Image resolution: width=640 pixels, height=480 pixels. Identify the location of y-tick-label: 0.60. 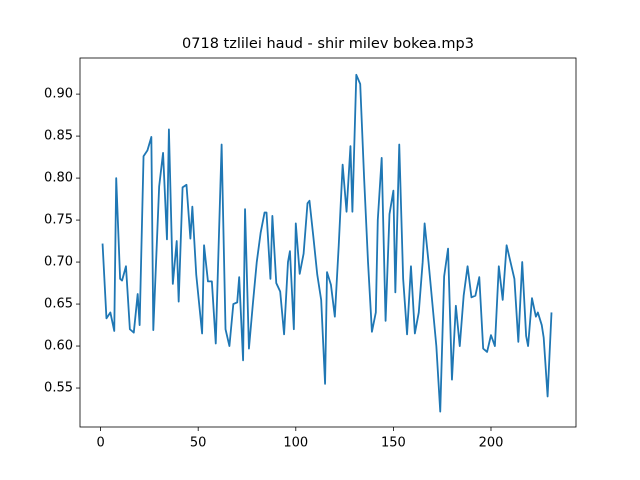
(58, 346).